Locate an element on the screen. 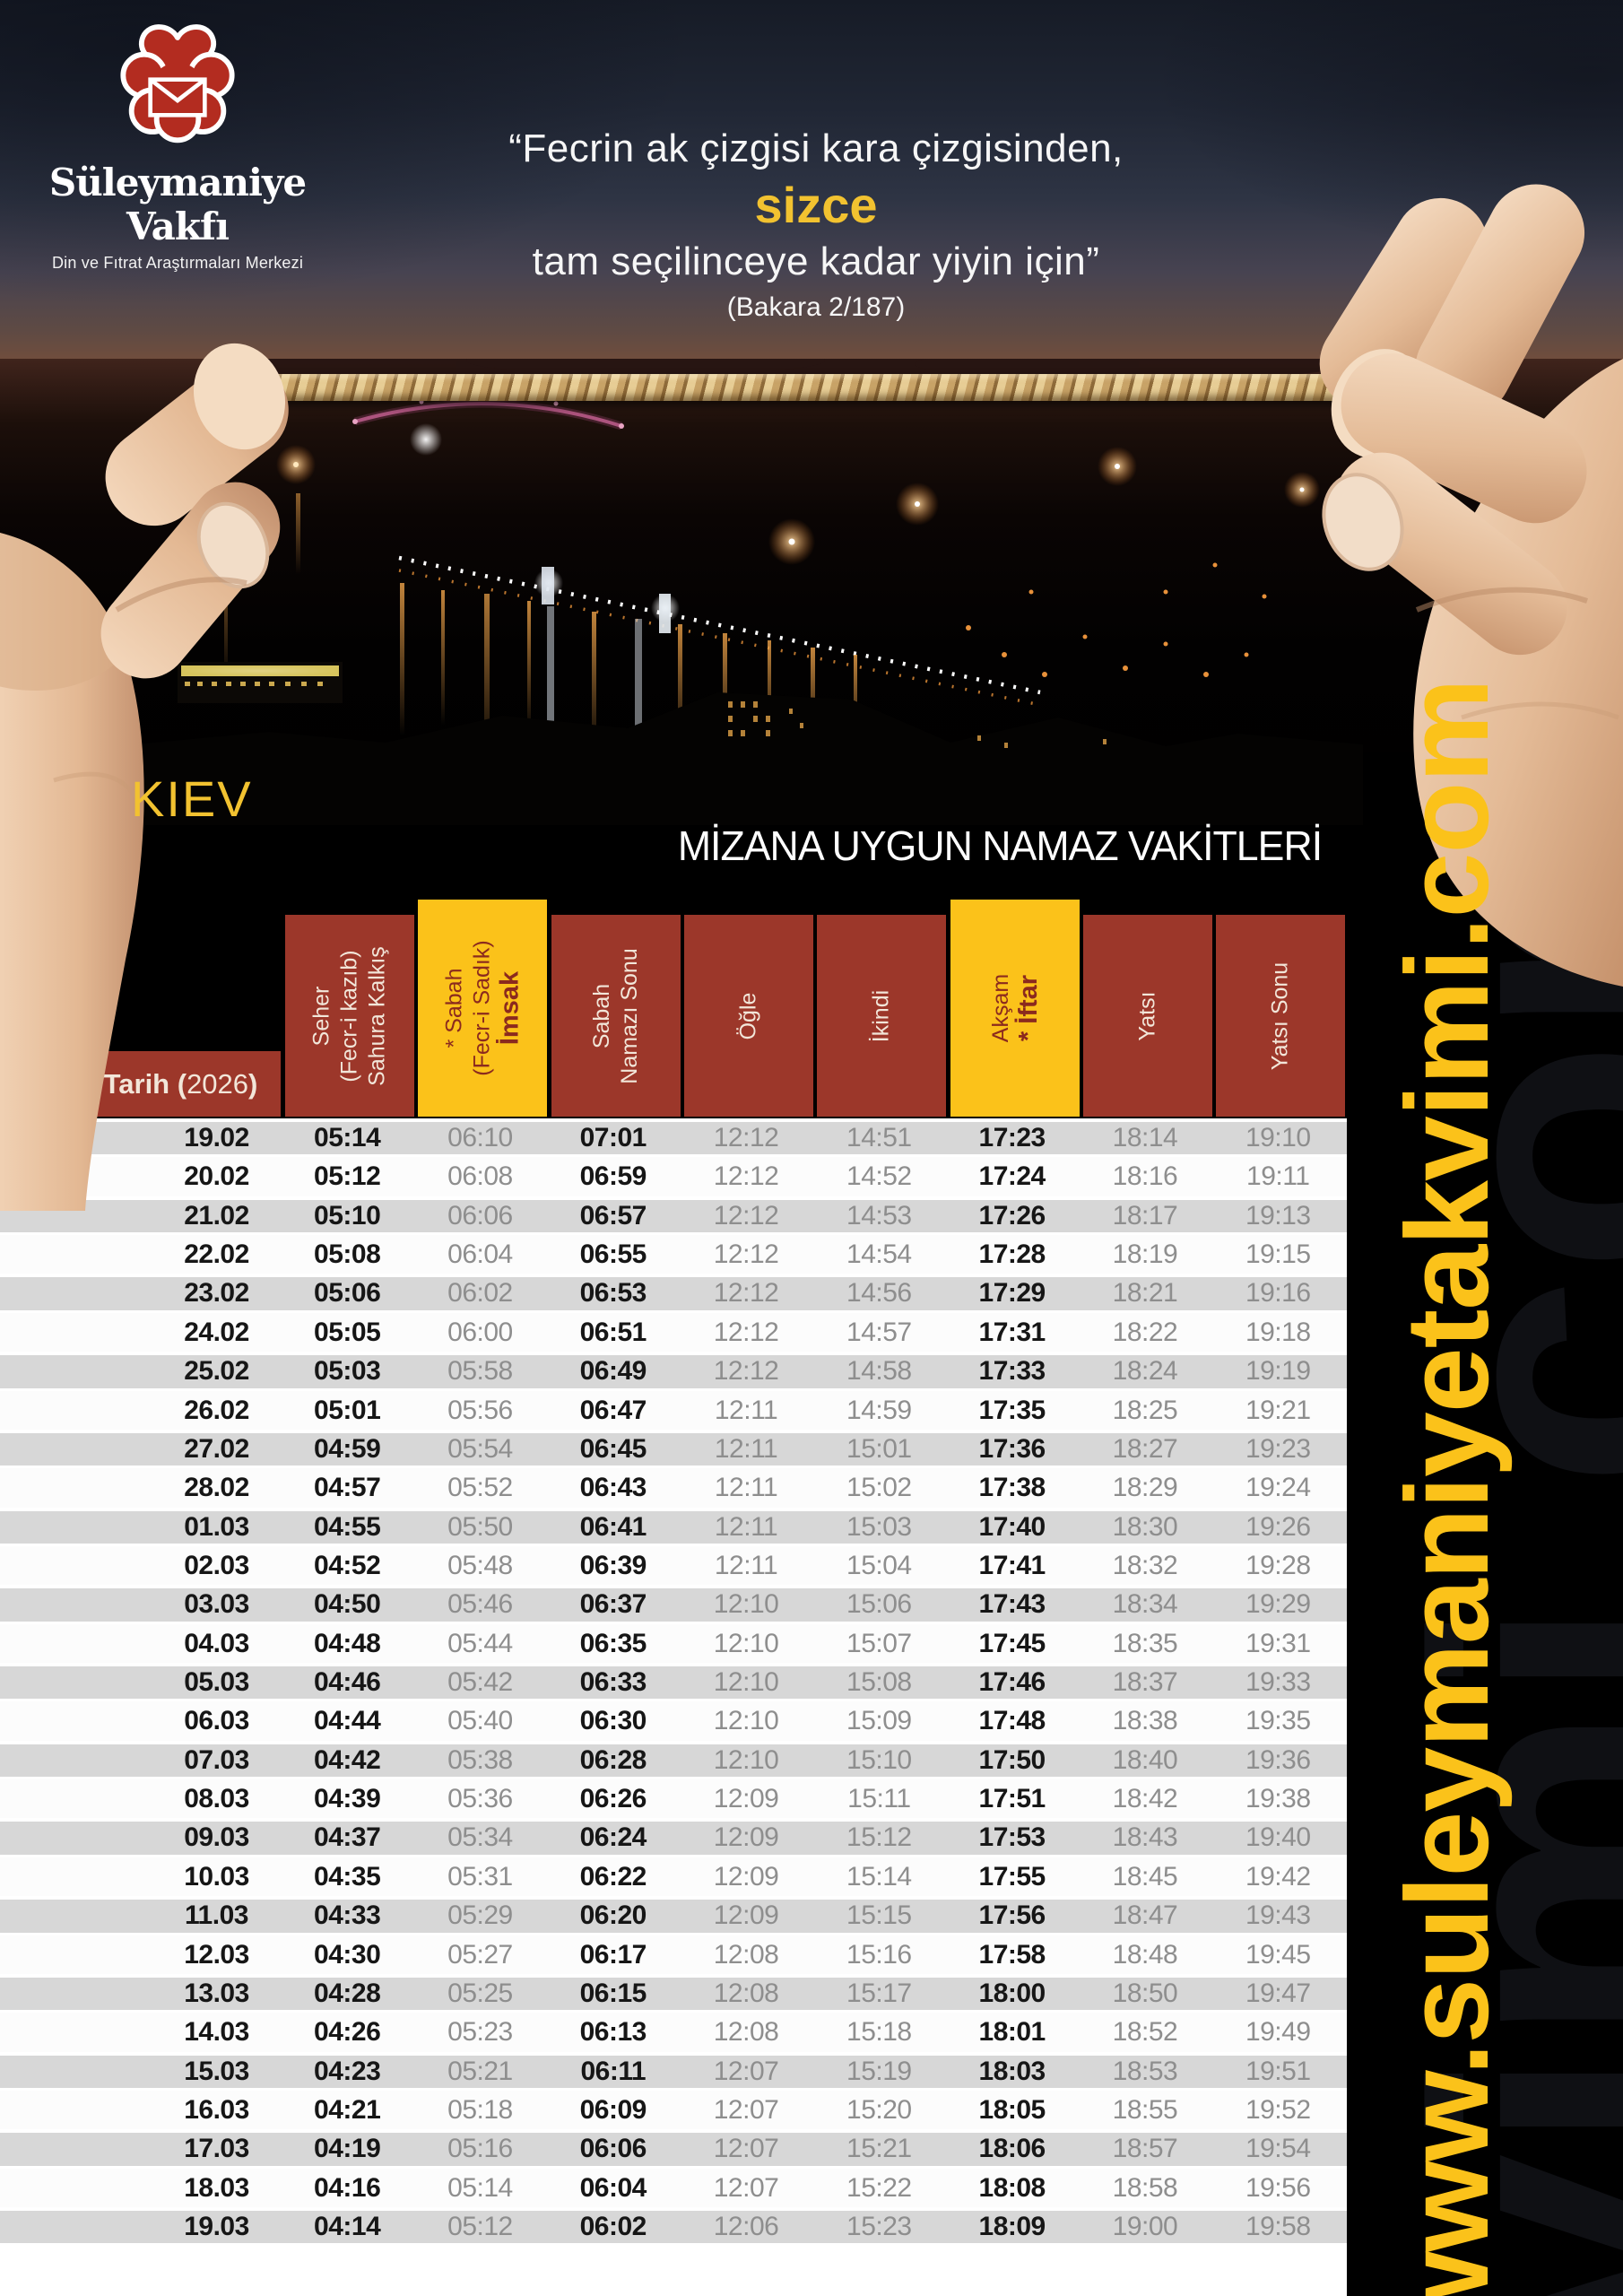 Image resolution: width=1623 pixels, height=2296 pixels. time-cell-aksam: 17:55 is located at coordinates (1012, 1876).